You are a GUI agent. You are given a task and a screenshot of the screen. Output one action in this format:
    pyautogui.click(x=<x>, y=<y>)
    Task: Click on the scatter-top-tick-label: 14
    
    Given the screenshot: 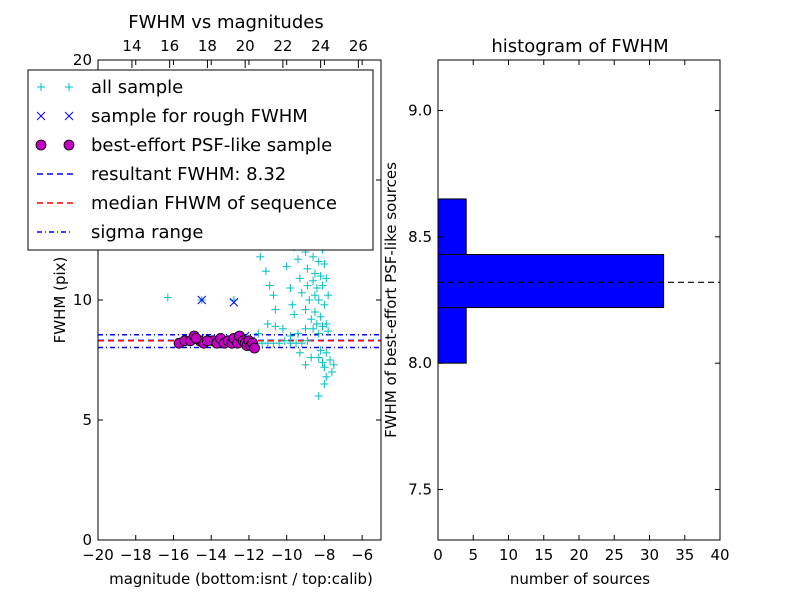 What is the action you would take?
    pyautogui.click(x=131, y=46)
    